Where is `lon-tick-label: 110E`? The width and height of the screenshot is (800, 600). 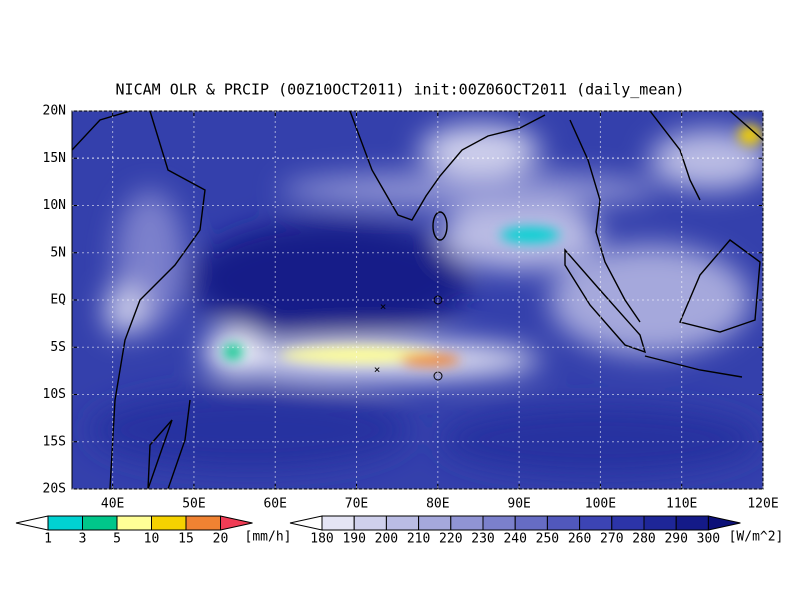
lon-tick-label: 110E is located at coordinates (681, 504).